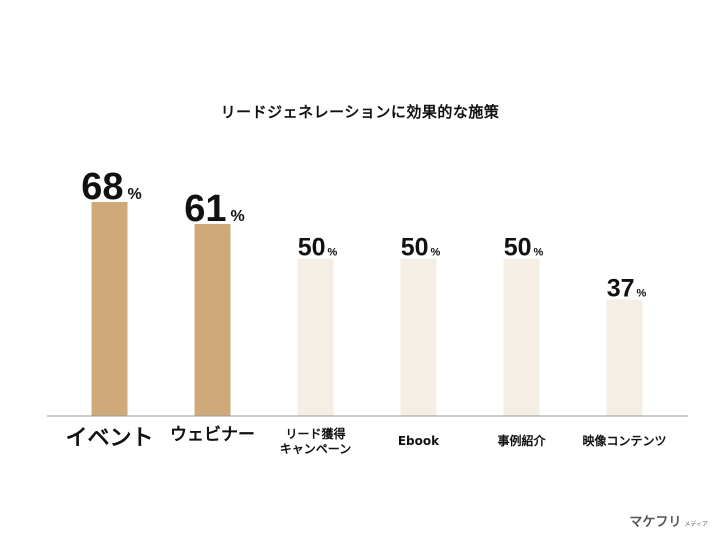 This screenshot has height=540, width=720. What do you see at coordinates (318, 248) in the screenshot?
I see `value-label-3: 50%` at bounding box center [318, 248].